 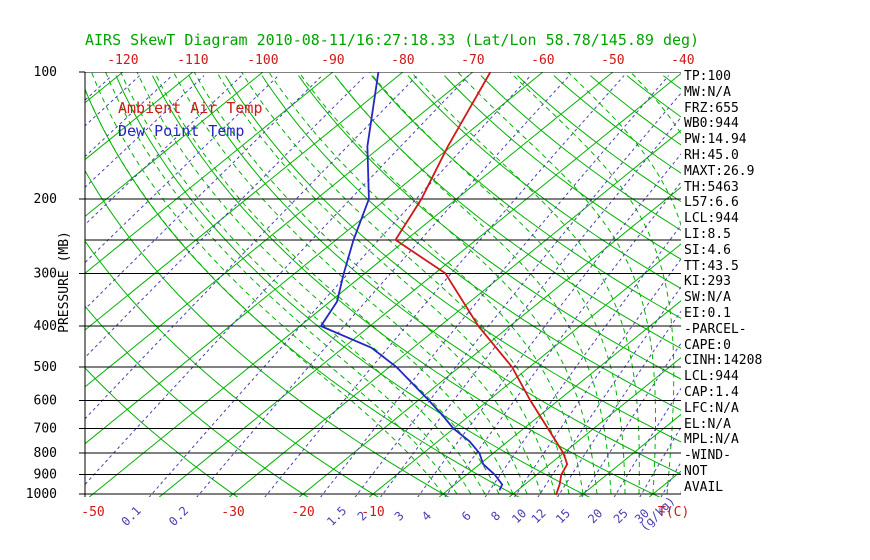 What do you see at coordinates (707, 298) in the screenshot?
I see `stats-line: SW:N/A` at bounding box center [707, 298].